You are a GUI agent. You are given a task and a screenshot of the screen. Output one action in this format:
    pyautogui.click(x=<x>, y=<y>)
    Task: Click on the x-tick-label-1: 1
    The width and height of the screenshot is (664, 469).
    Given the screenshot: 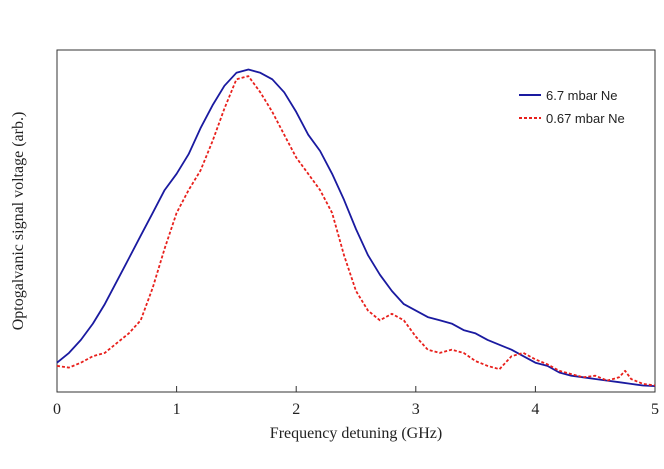 What is the action you would take?
    pyautogui.click(x=177, y=409)
    